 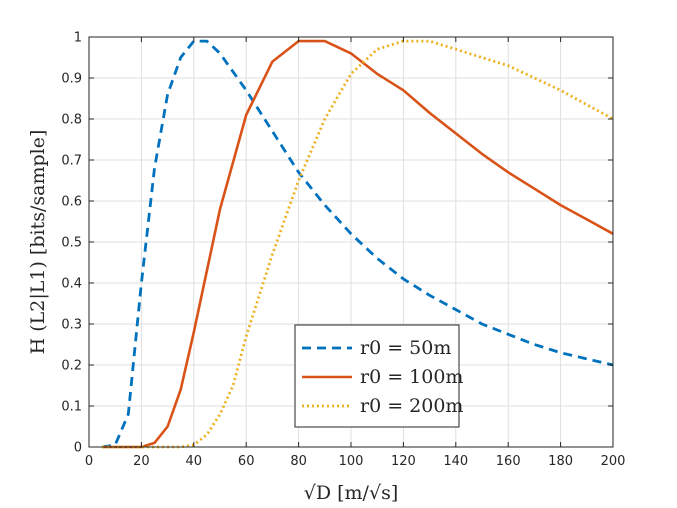 What do you see at coordinates (403, 461) in the screenshot?
I see `x-tick-label: 120` at bounding box center [403, 461].